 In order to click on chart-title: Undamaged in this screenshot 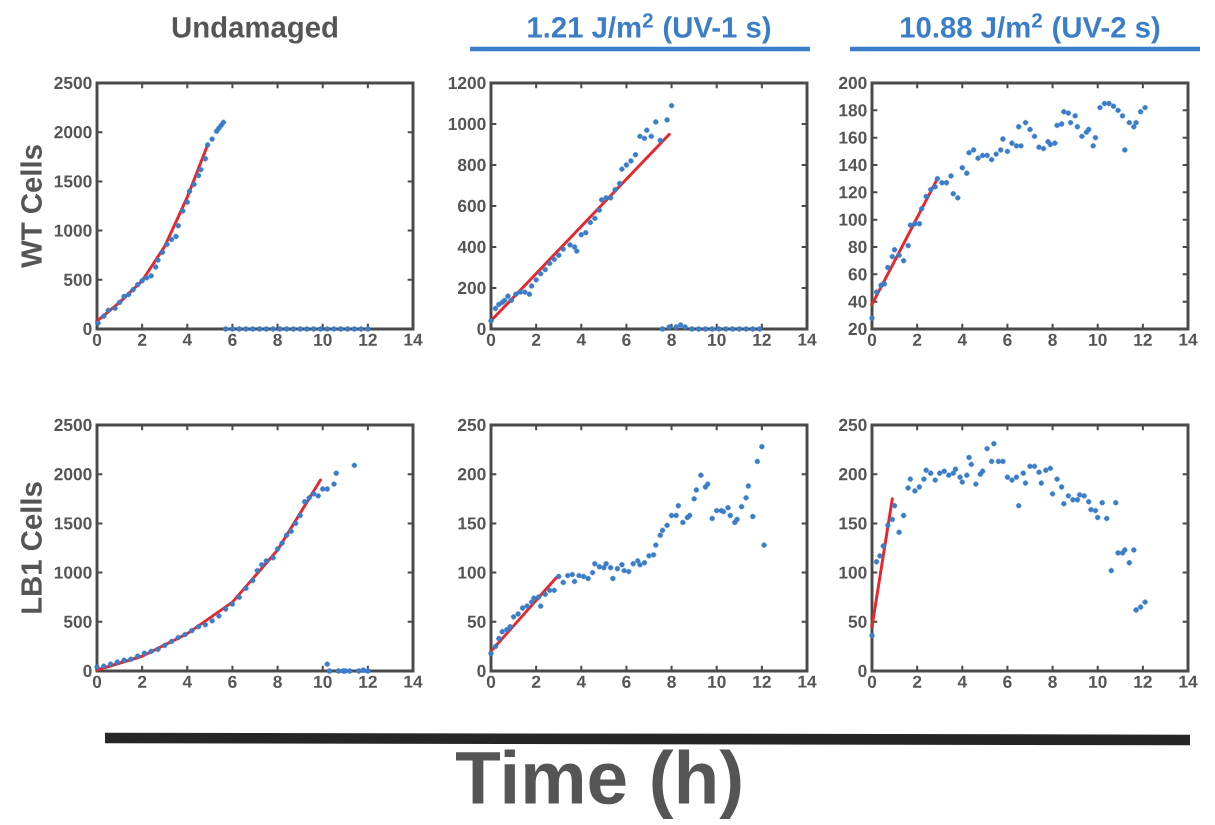, I will do `click(255, 30)`.